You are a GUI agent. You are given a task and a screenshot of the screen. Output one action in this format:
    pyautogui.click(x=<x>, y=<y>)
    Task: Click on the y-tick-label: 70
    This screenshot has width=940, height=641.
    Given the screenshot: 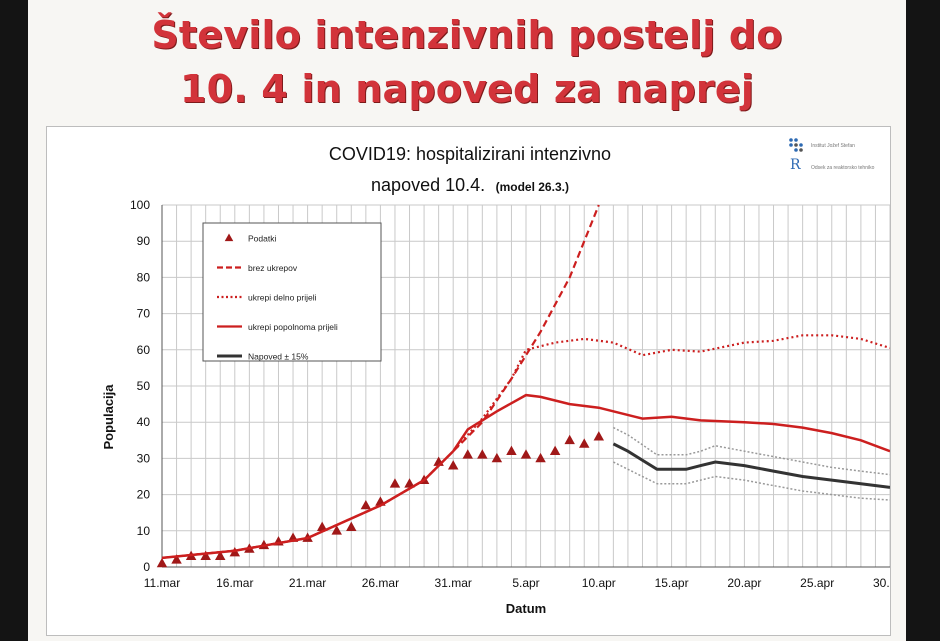 What is the action you would take?
    pyautogui.click(x=144, y=314)
    